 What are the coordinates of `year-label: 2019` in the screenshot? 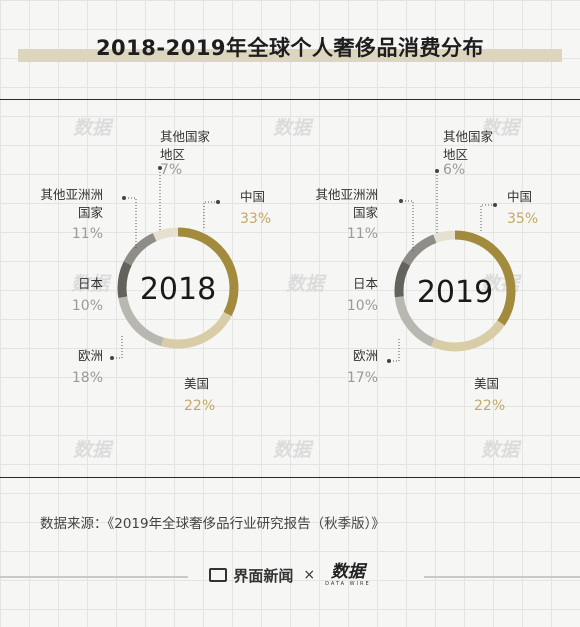 It's located at (455, 292).